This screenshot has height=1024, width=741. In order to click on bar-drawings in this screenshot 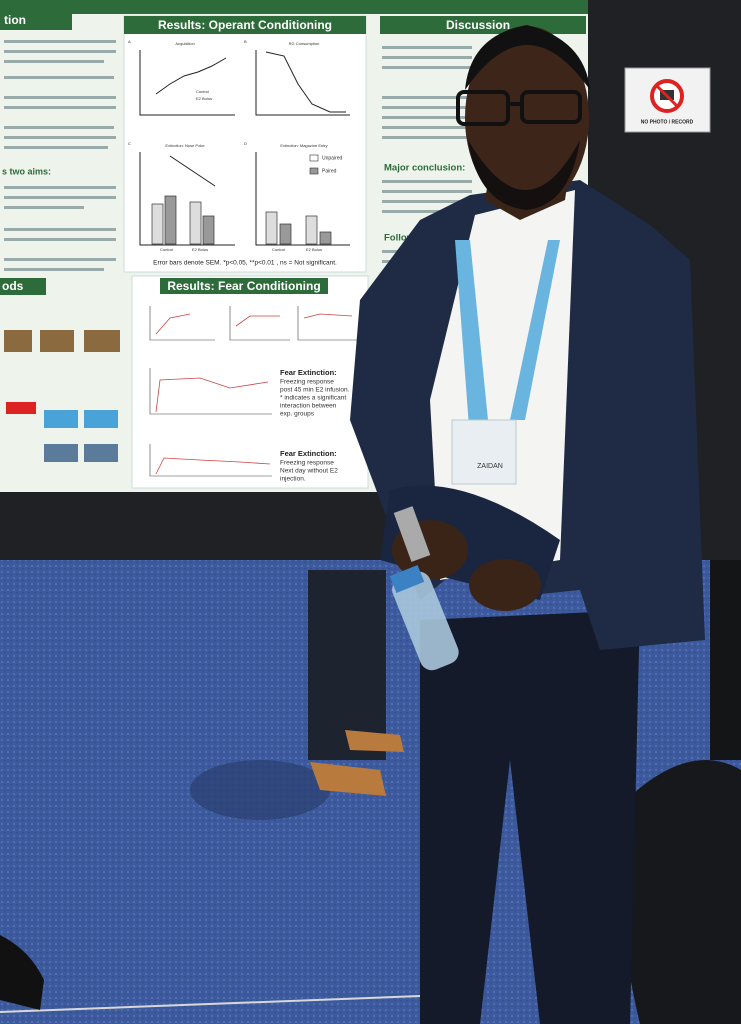, I will do `click(241, 220)`.